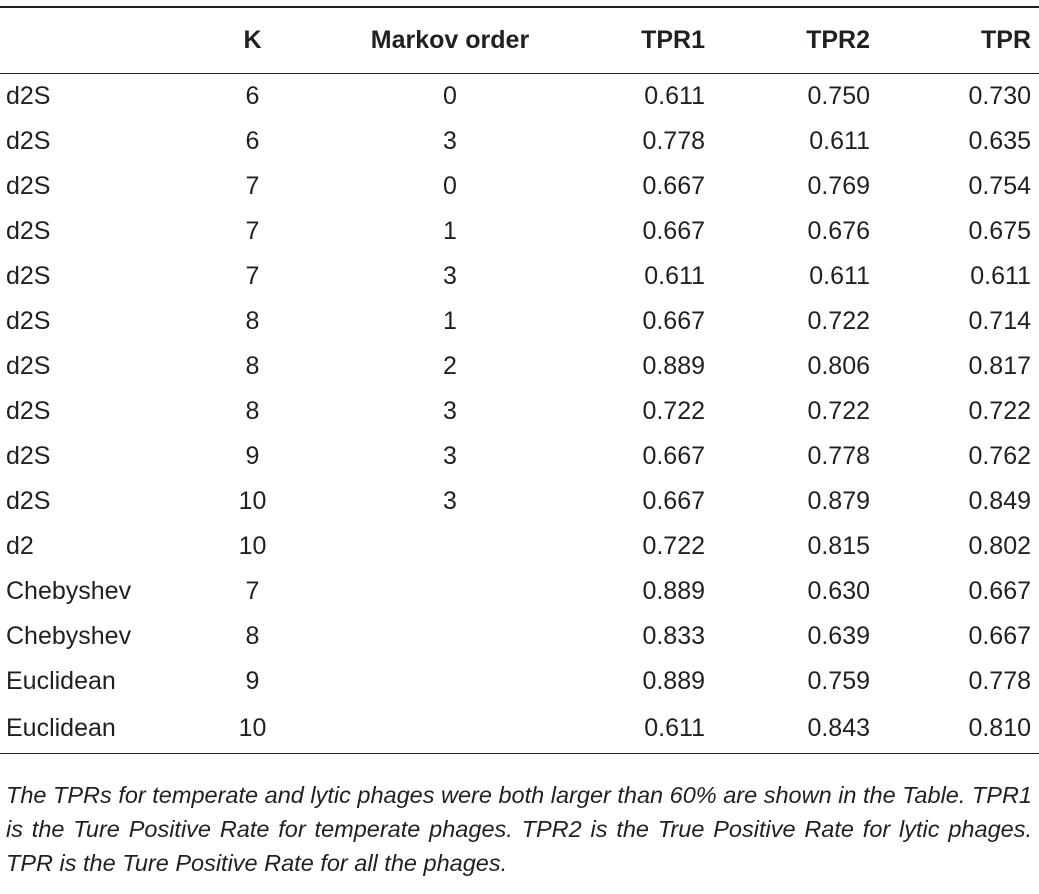  Describe the element at coordinates (20, 546) in the screenshot. I see `cell-method: d2` at that location.